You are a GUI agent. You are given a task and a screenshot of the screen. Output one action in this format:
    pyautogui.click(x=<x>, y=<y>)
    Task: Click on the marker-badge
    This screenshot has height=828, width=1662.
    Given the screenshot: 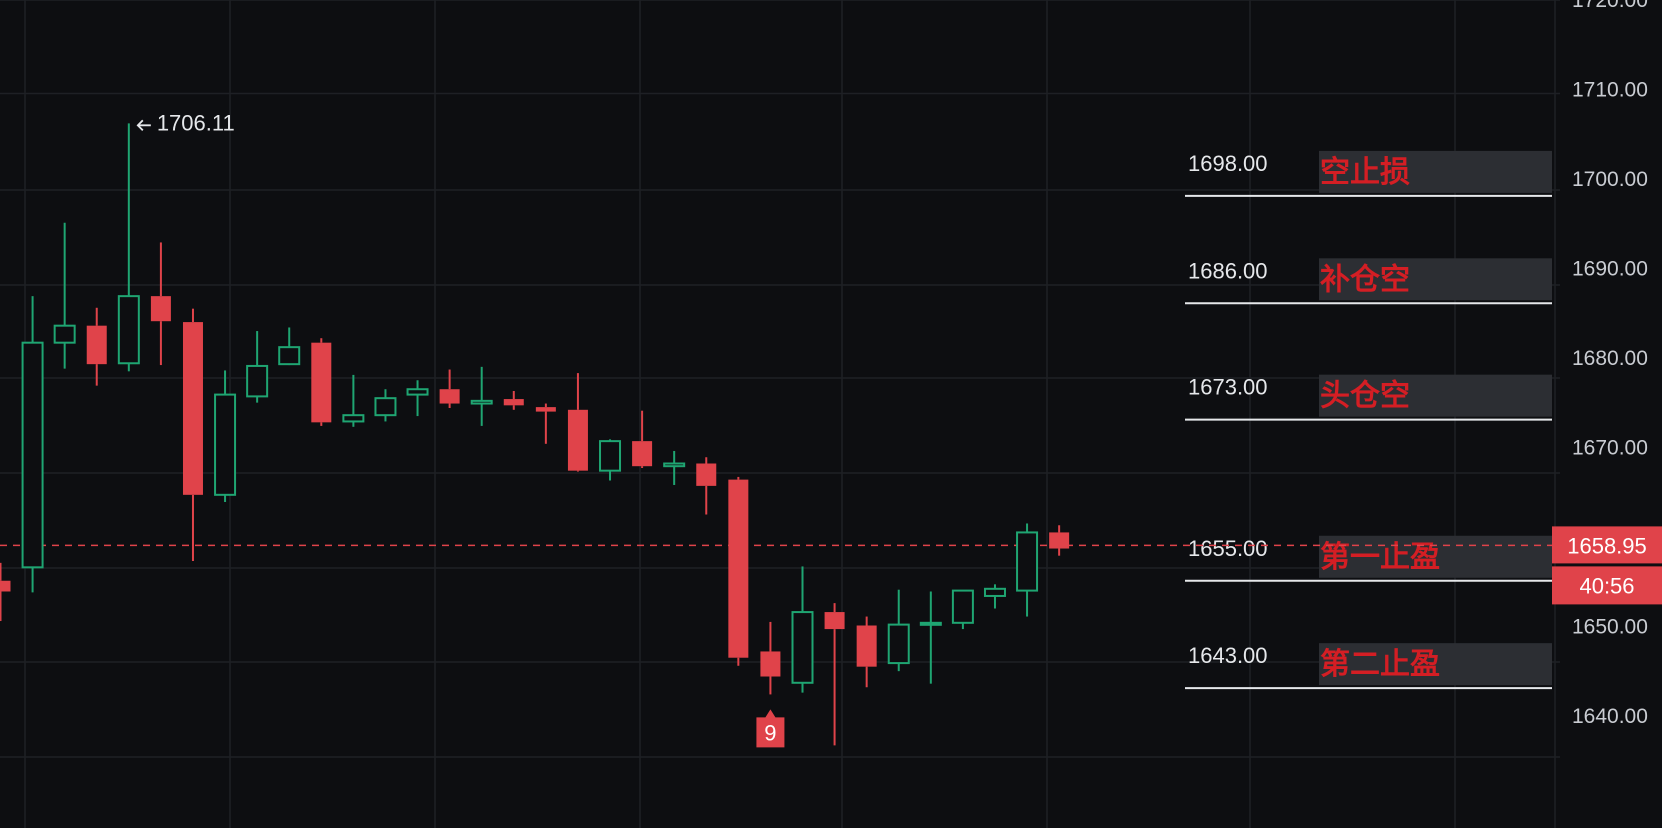 What is the action you would take?
    pyautogui.click(x=770, y=728)
    